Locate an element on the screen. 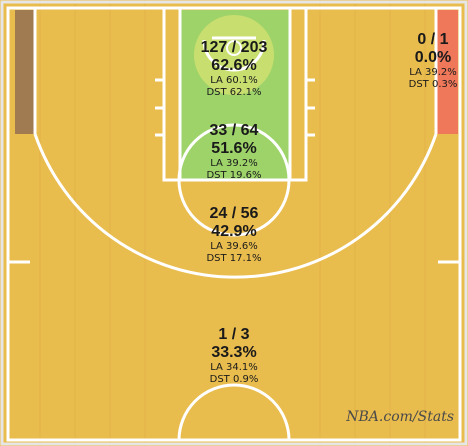 The width and height of the screenshot is (468, 446). zone-label-restricted-area: 127 / 203 62.6% LA 60.1% DST 62.1% is located at coordinates (234, 68).